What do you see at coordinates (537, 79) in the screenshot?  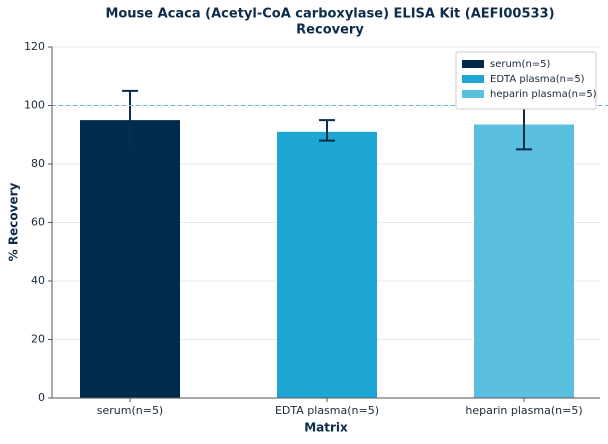 I see `legend-label: EDTA plasma(n=5)` at bounding box center [537, 79].